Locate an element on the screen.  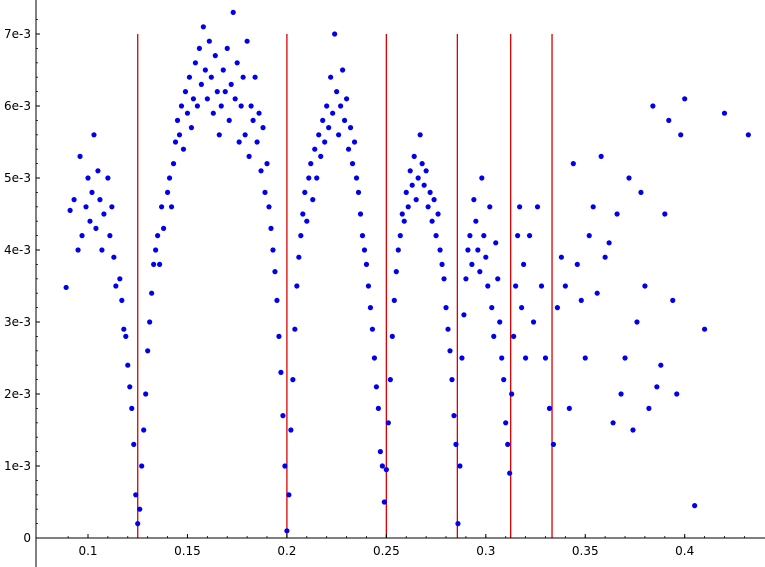
y-tick-label: 3e-3 is located at coordinates (17, 322).